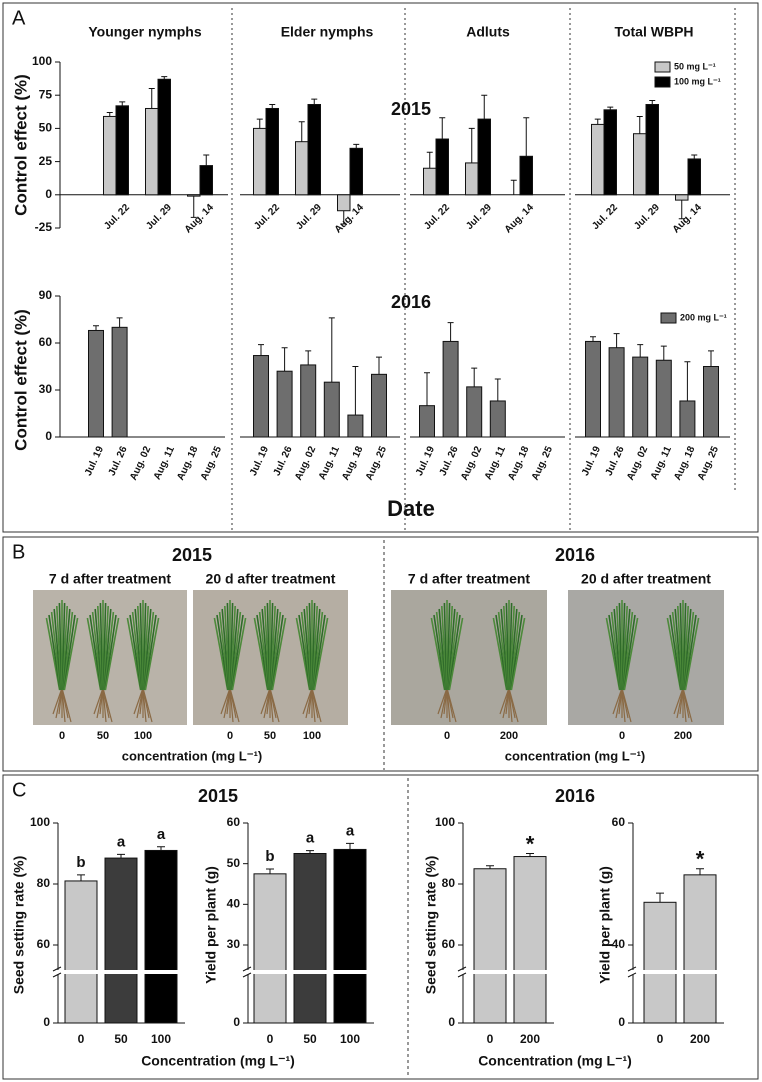  I want to click on chart-title: 2016, so click(411, 302).